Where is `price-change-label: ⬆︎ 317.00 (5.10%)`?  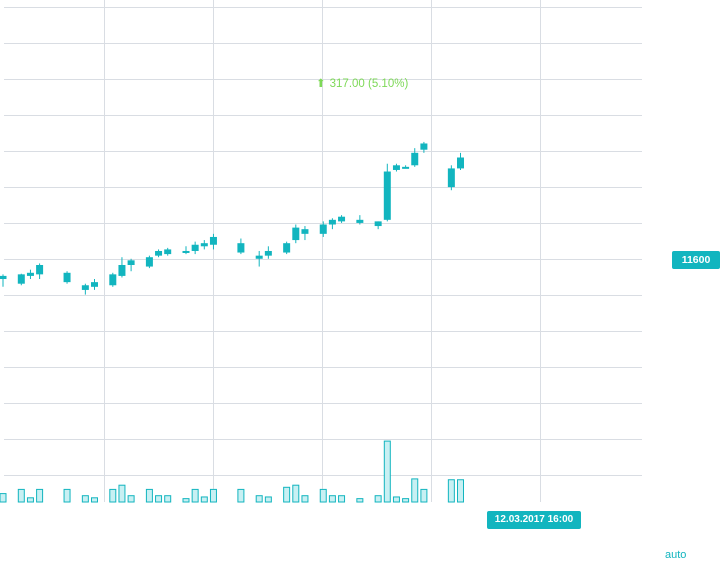
price-change-label: ⬆︎ 317.00 (5.10%) is located at coordinates (362, 83).